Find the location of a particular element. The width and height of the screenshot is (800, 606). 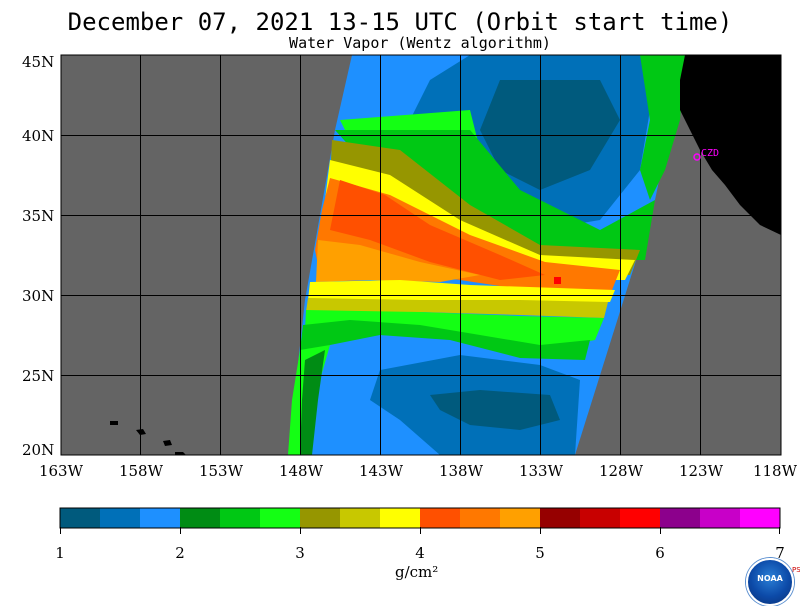

lon-label-148w: 148W is located at coordinates (301, 471).